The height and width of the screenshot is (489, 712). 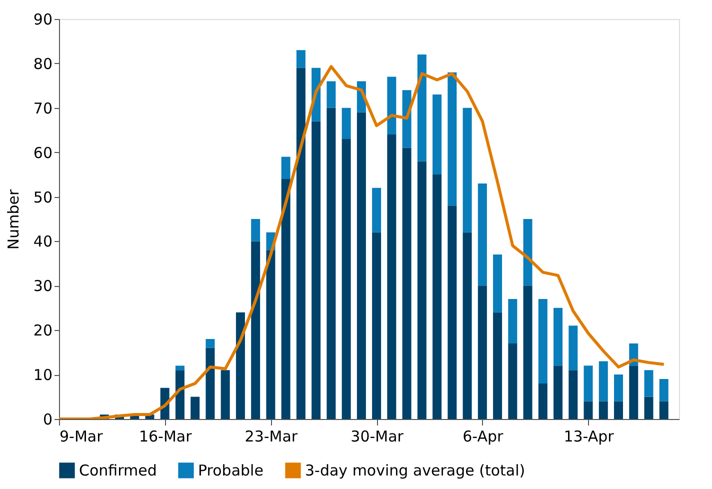 What do you see at coordinates (13, 219) in the screenshot?
I see `y-axis-title: Number` at bounding box center [13, 219].